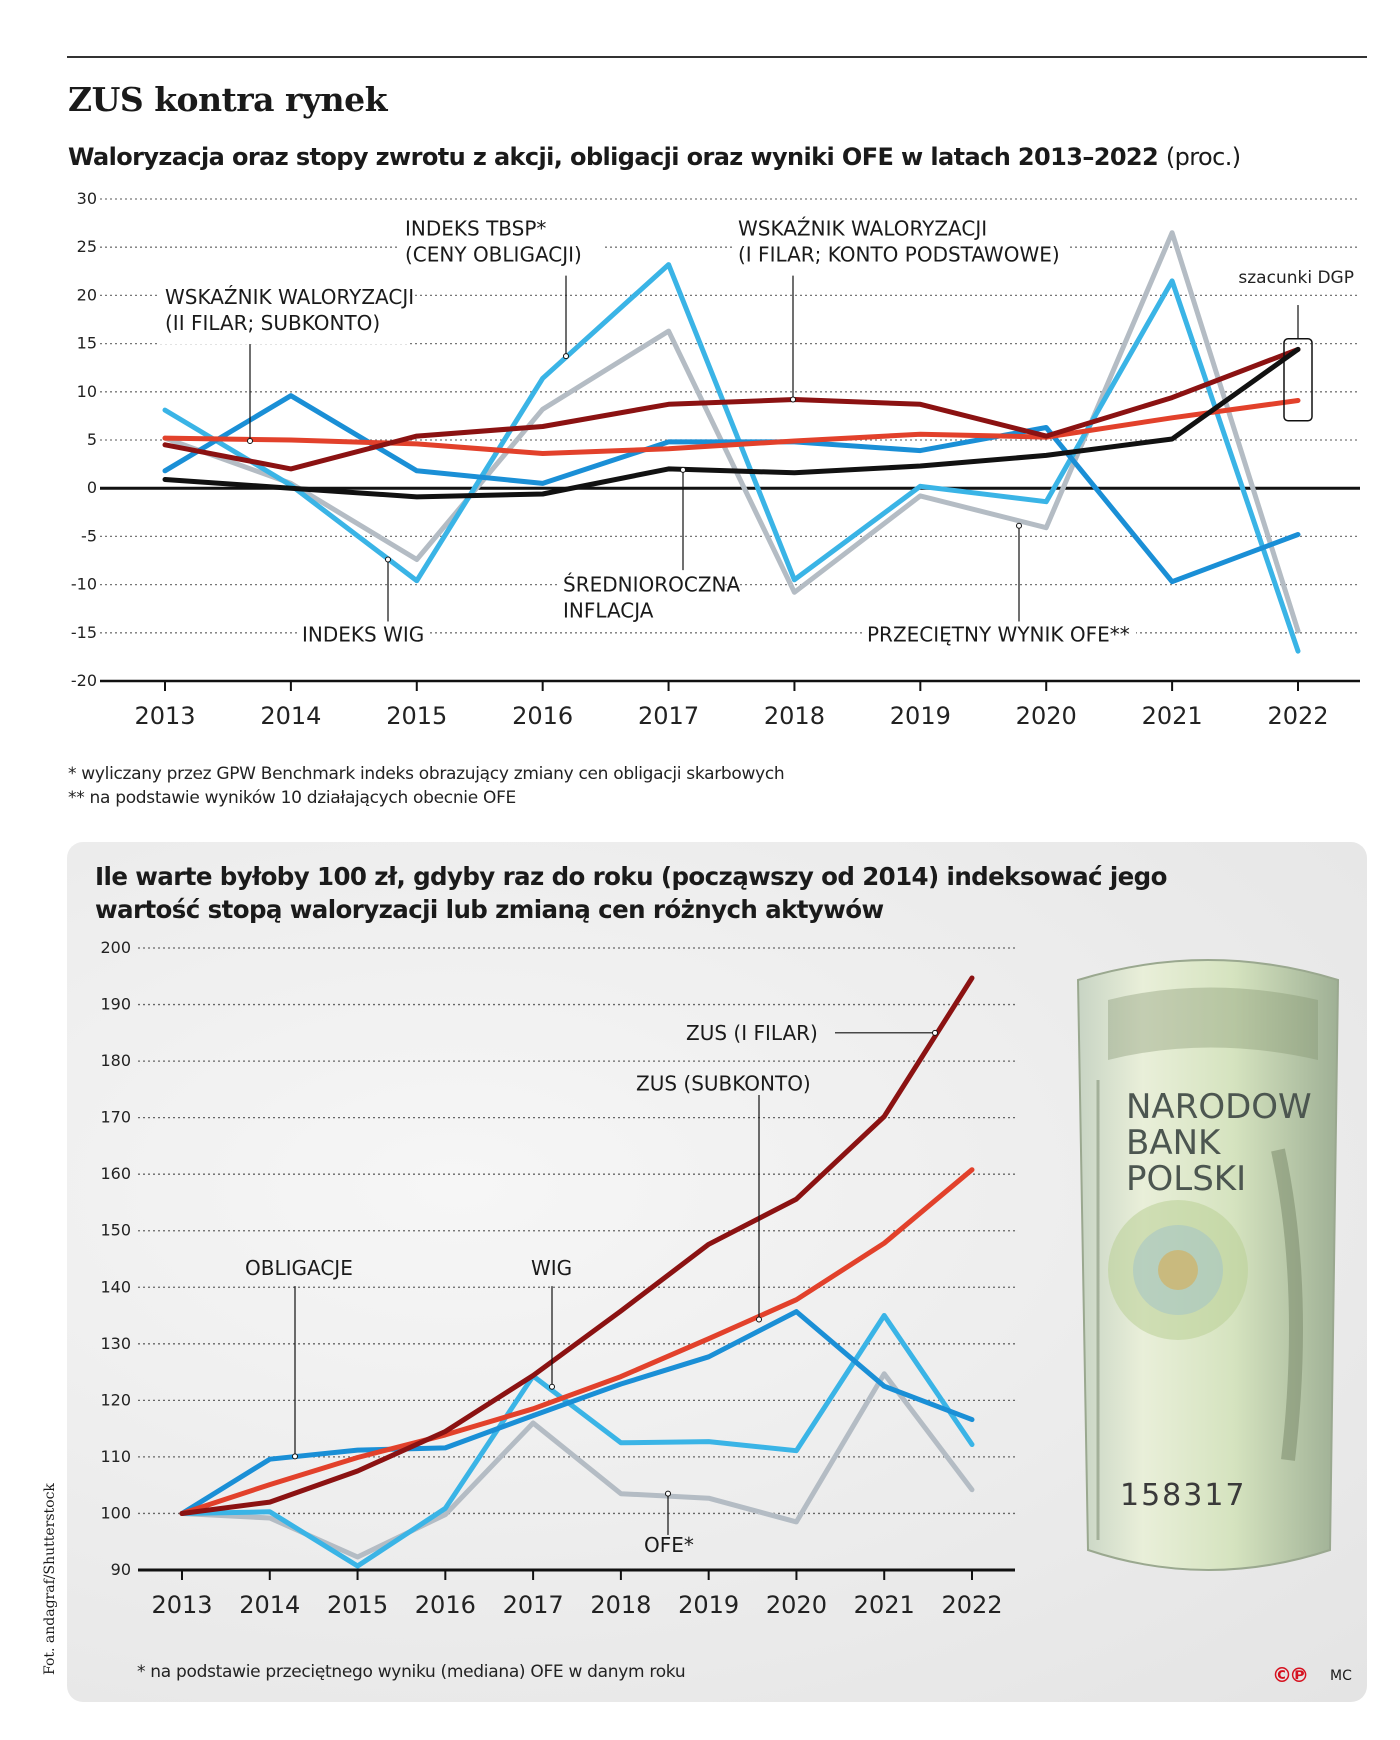 The width and height of the screenshot is (1400, 1740). I want to click on label-wig-bg, so click(362, 638).